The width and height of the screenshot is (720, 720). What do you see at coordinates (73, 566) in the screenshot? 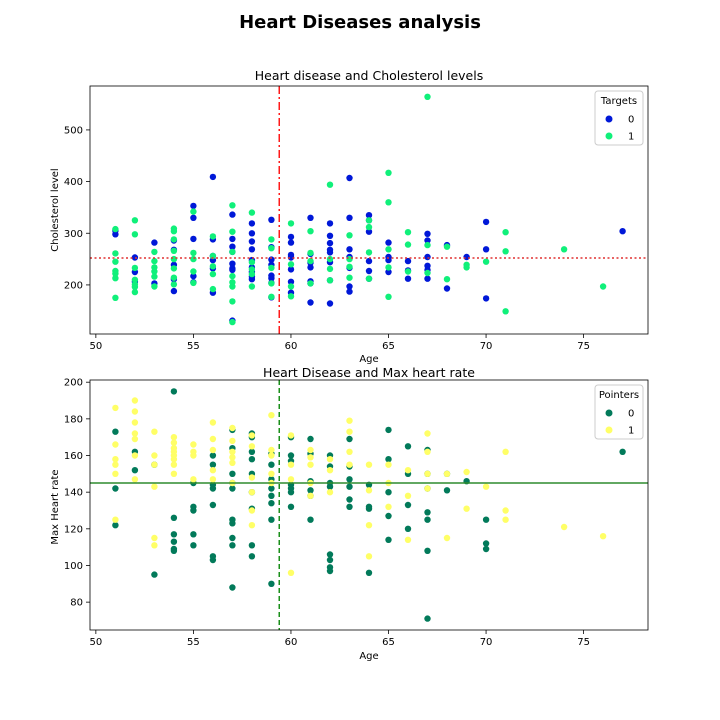
I see `y-tick-label: 100` at bounding box center [73, 566].